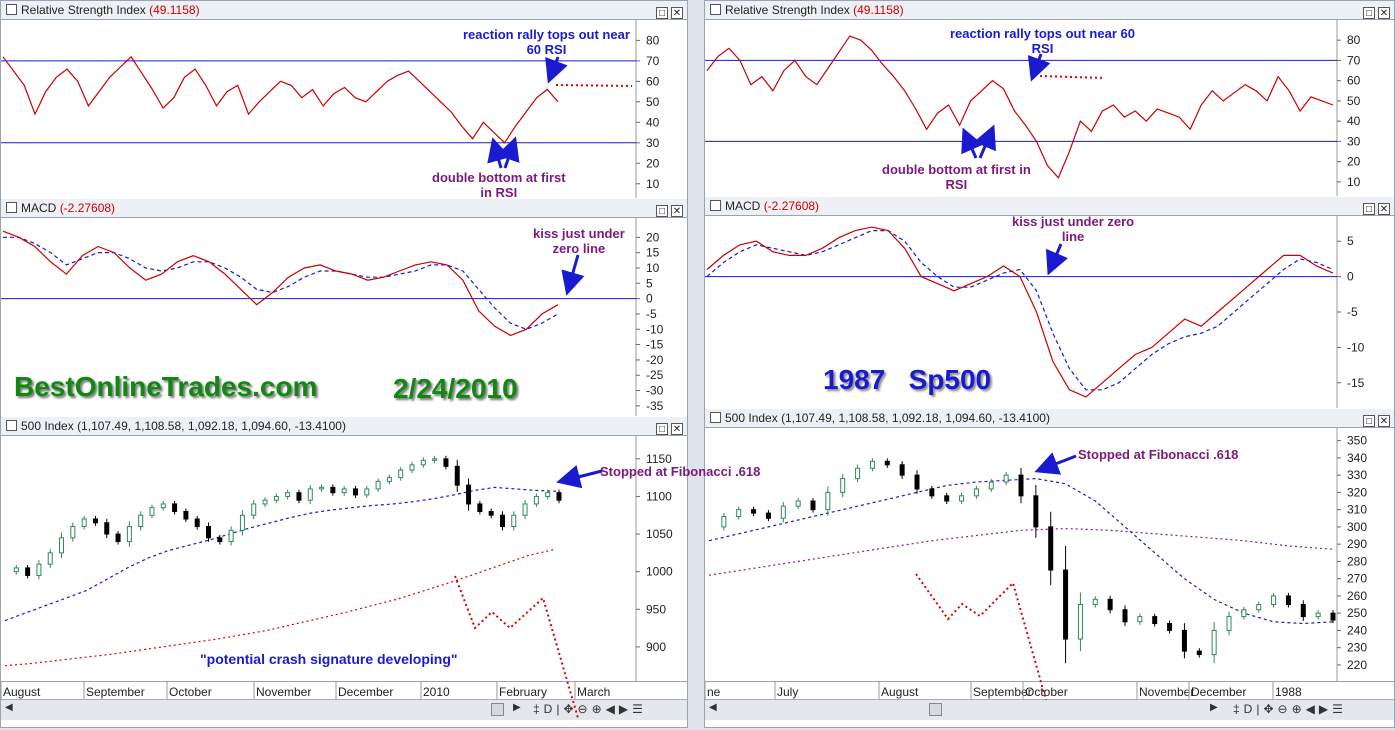 The height and width of the screenshot is (730, 1395). Describe the element at coordinates (655, 360) in the screenshot. I see `y-tick-label: -20` at that location.